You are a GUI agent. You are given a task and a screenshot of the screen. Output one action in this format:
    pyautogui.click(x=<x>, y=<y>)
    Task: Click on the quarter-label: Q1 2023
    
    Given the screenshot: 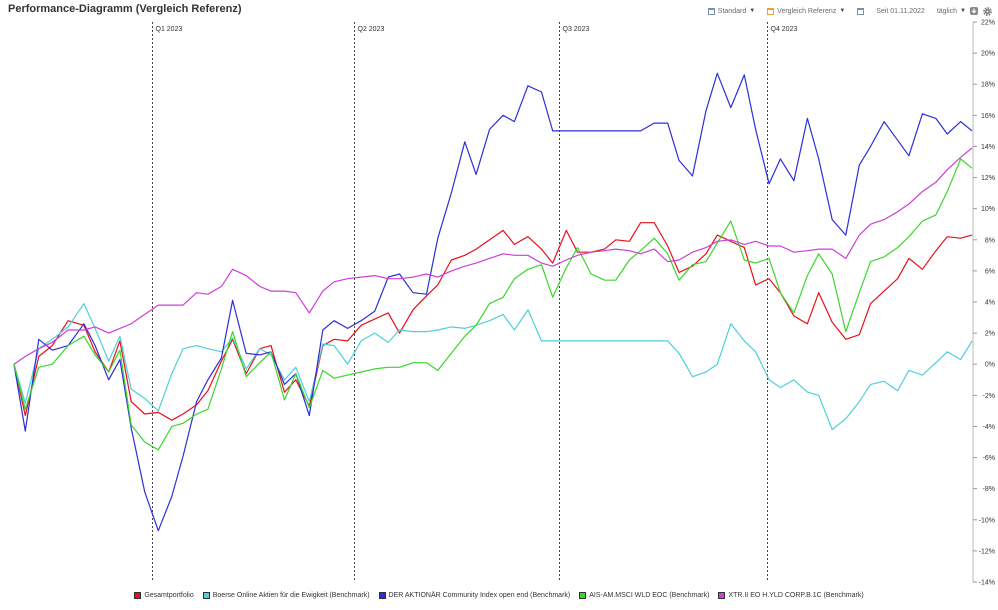 What is the action you would take?
    pyautogui.click(x=169, y=29)
    